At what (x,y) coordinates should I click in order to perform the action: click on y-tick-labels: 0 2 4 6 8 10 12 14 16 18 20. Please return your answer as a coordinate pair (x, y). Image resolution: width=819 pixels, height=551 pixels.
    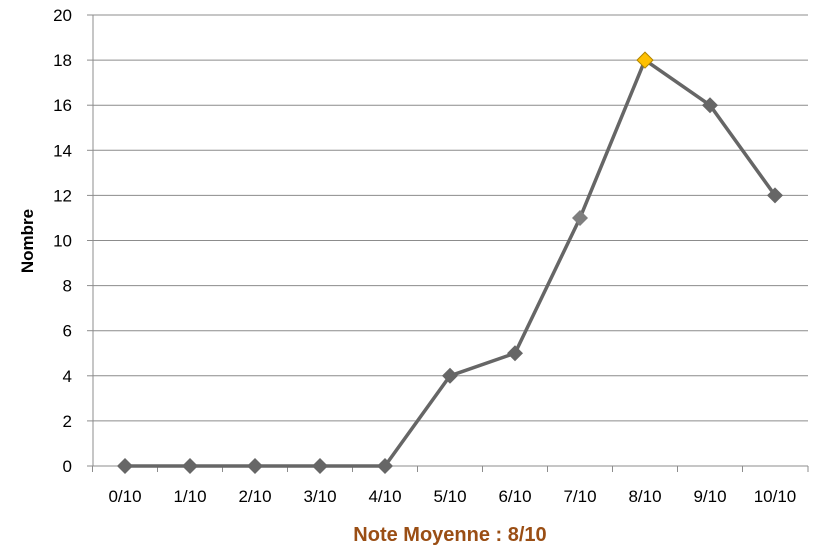
    Looking at the image, I should click on (62, 241).